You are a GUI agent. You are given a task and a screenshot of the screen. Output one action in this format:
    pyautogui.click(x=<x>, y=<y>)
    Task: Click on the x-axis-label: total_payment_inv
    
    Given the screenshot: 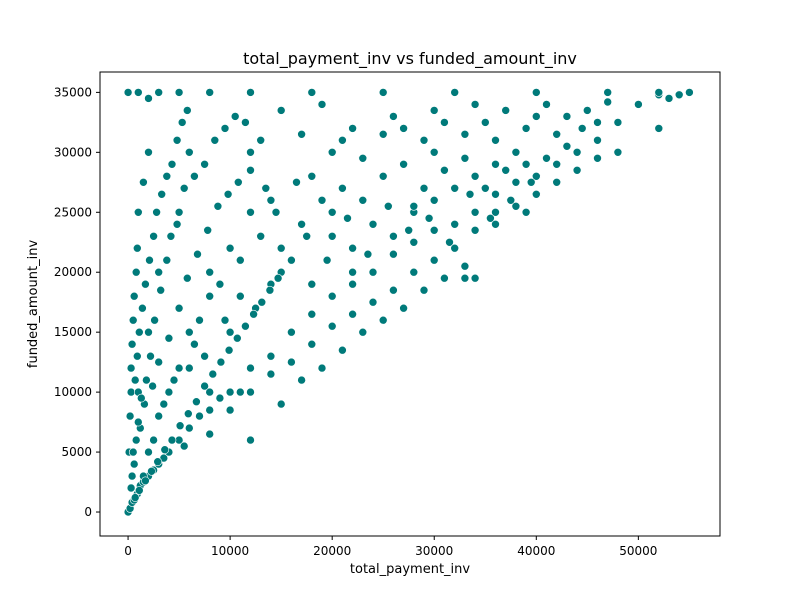 What is the action you would take?
    pyautogui.click(x=410, y=569)
    